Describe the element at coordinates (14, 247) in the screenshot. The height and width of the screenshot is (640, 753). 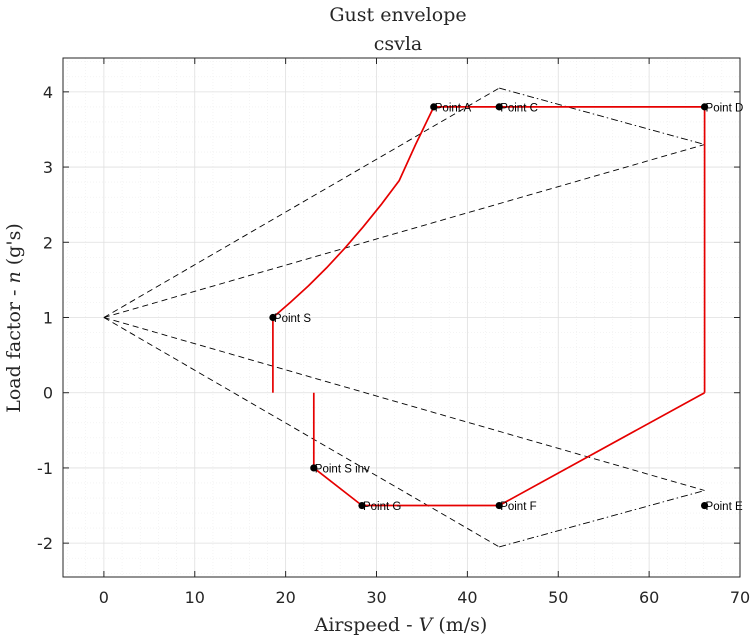
I see `y-axis-label-unit: (g's)` at that location.